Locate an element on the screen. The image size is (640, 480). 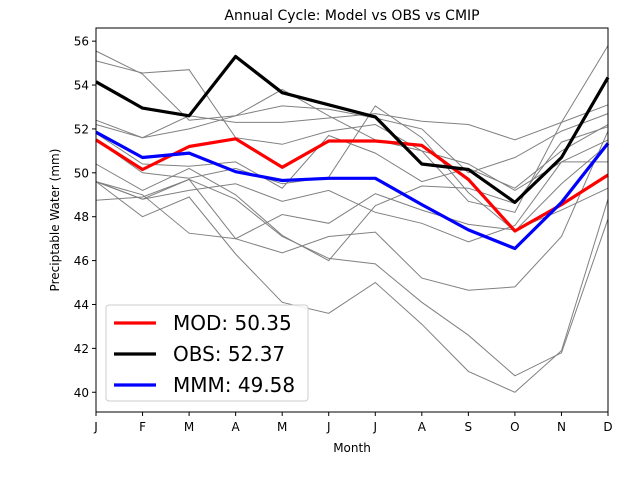
legend-box is located at coordinates (207, 353).